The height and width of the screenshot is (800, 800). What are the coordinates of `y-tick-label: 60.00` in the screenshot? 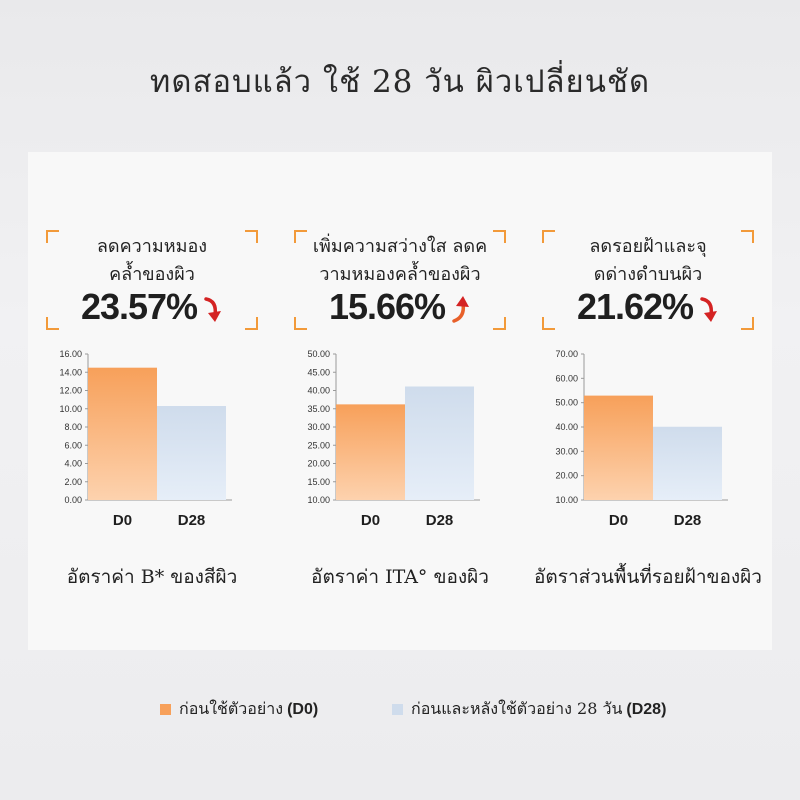 It's located at (566, 378).